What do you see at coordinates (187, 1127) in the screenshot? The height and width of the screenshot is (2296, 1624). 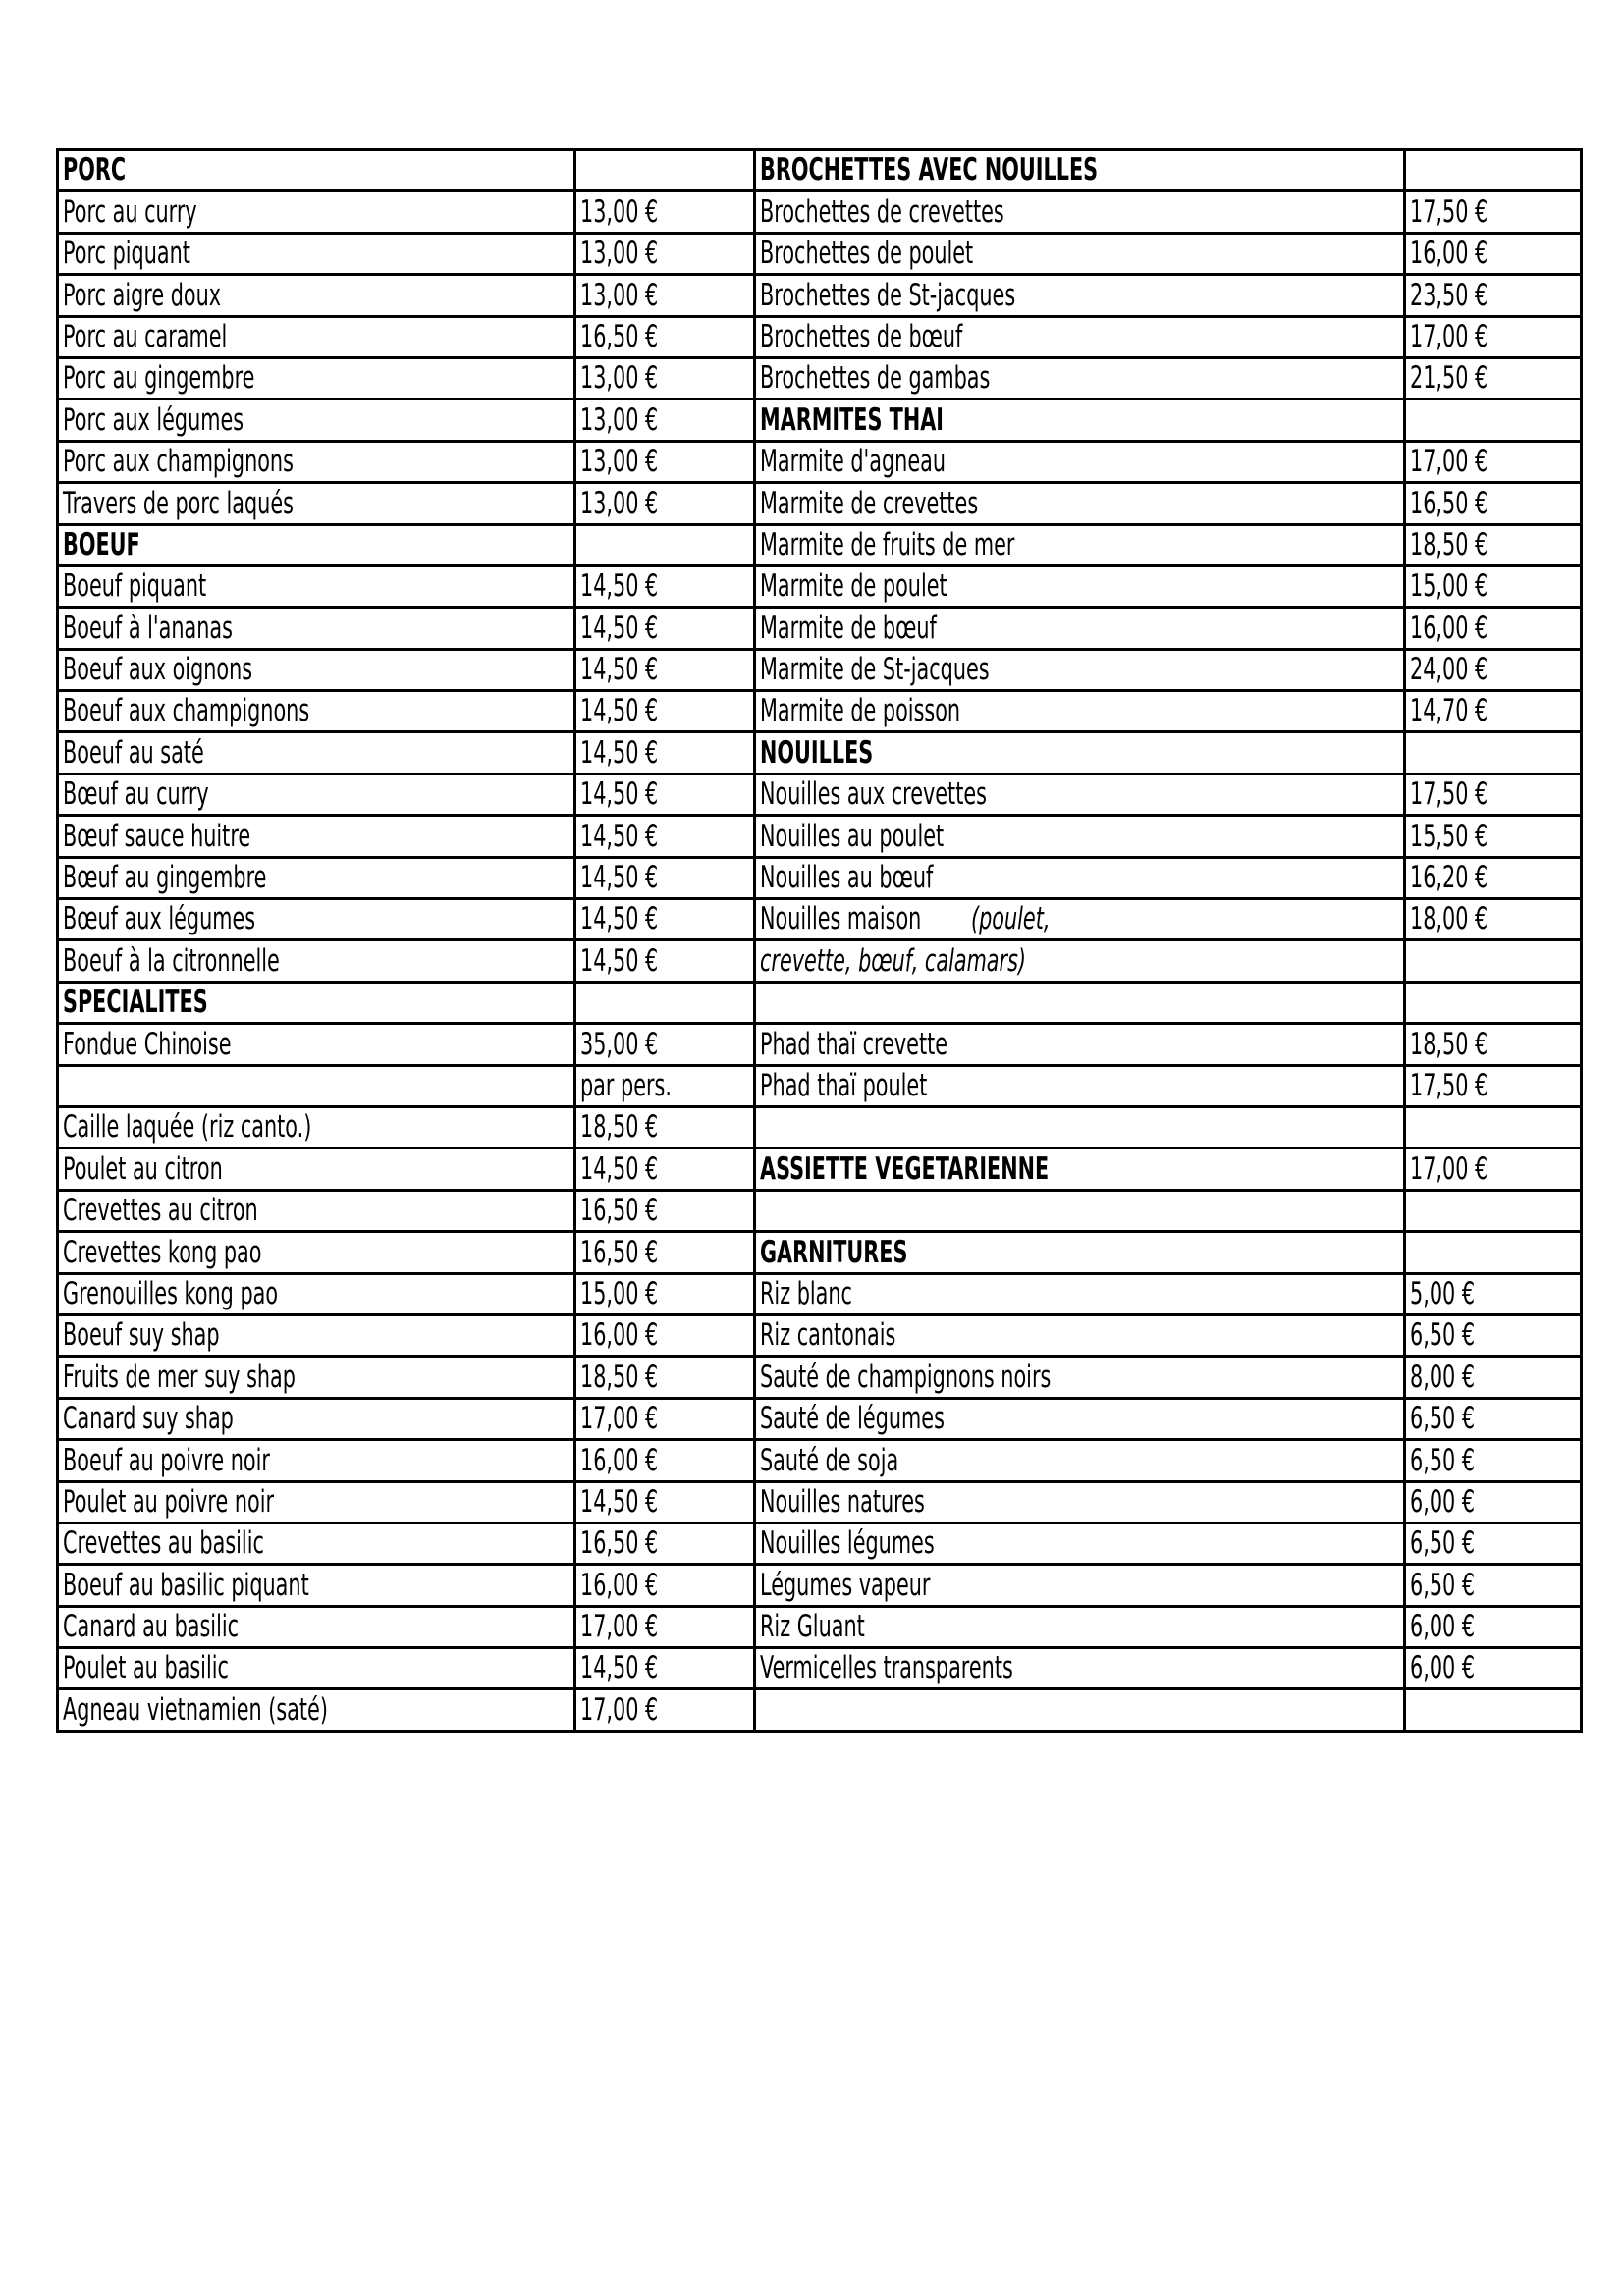 I see `dish-name: Caille laquée (riz canto.)` at bounding box center [187, 1127].